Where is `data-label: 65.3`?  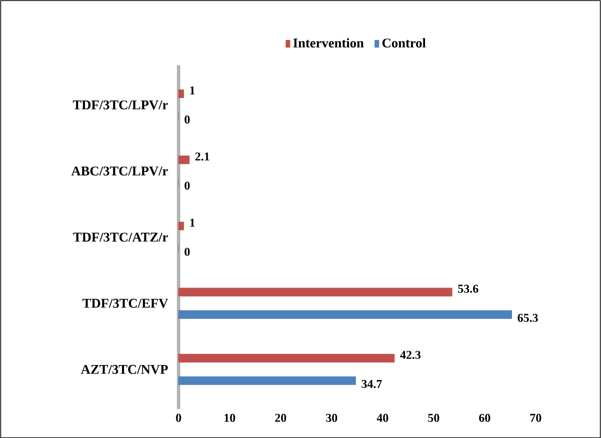 data-label: 65.3 is located at coordinates (528, 318).